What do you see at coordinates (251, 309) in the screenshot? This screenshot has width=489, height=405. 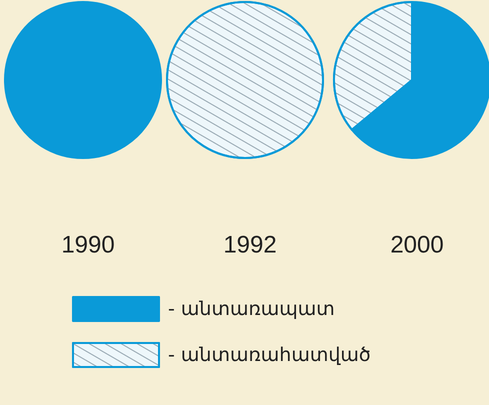 I see `legend-label: - անտառապատ` at bounding box center [251, 309].